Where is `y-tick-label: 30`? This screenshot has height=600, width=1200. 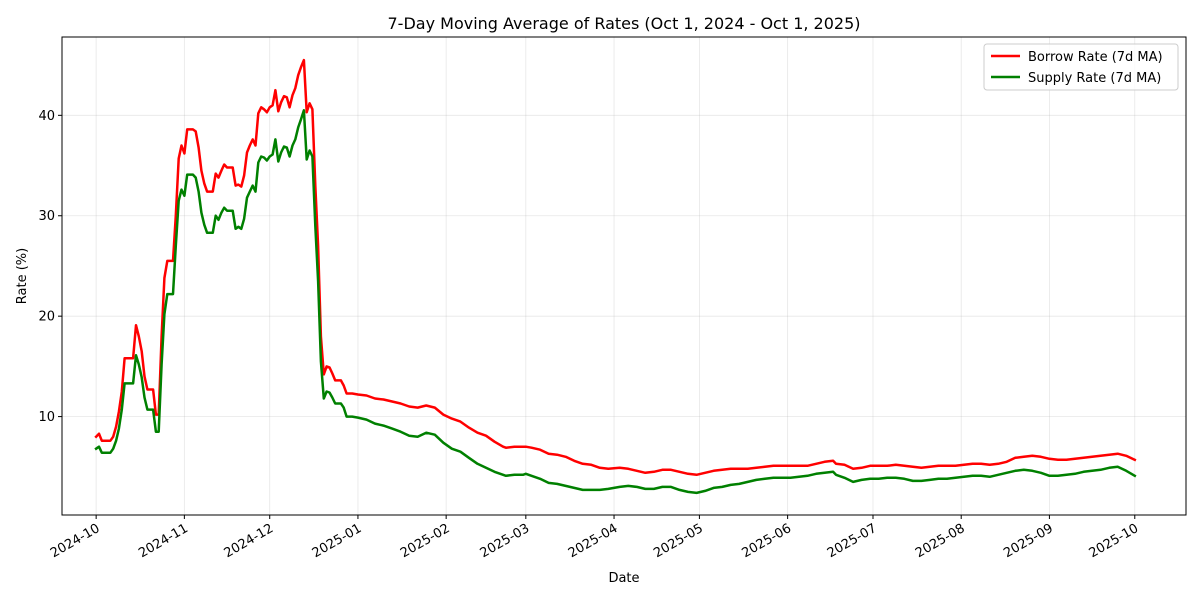
y-tick-label: 30 is located at coordinates (46, 216).